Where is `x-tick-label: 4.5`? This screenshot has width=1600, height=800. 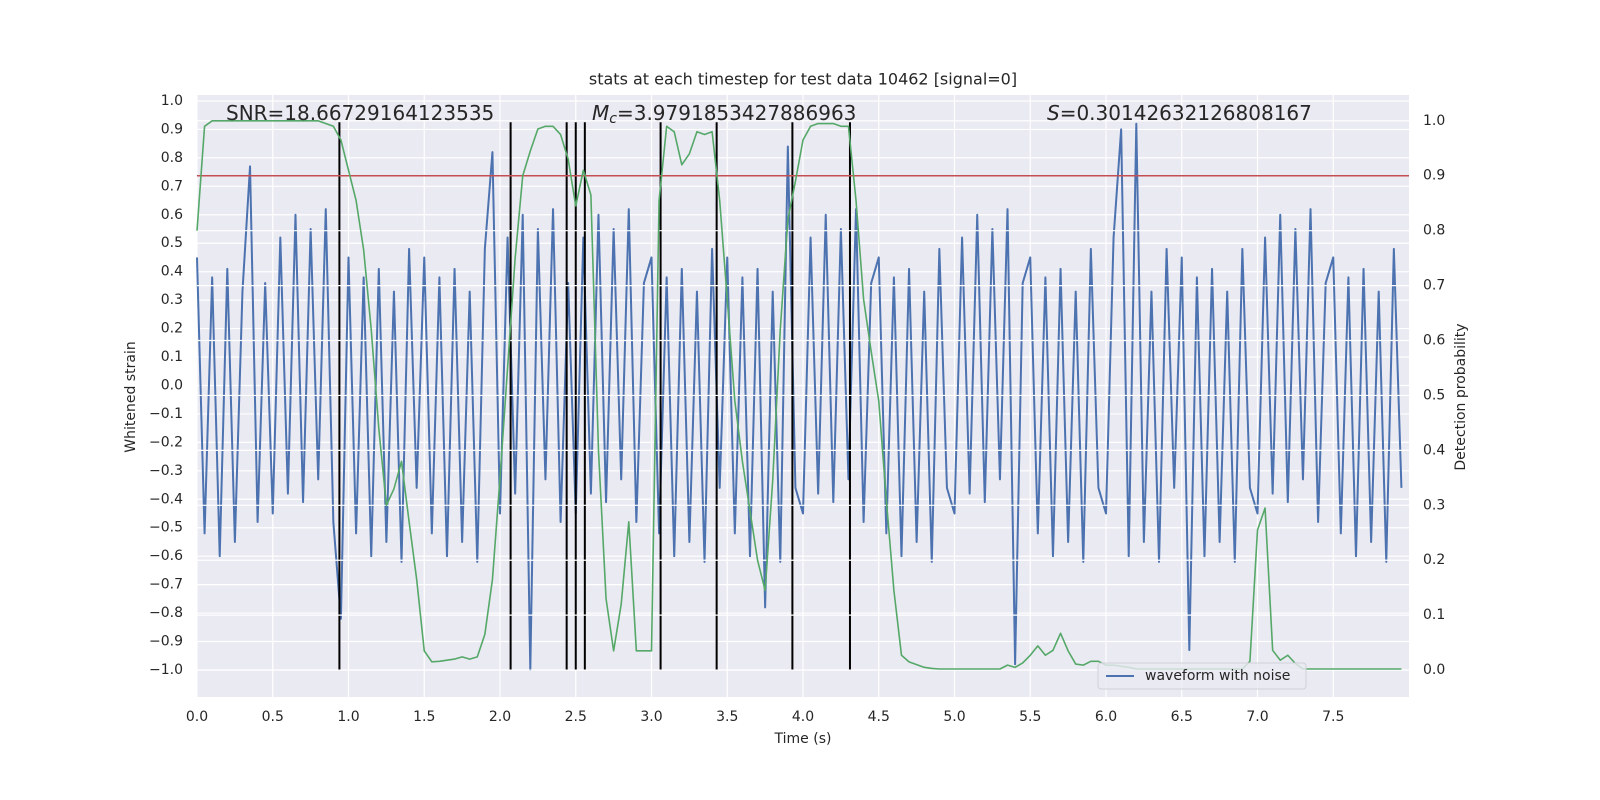
x-tick-label: 4.5 is located at coordinates (879, 717).